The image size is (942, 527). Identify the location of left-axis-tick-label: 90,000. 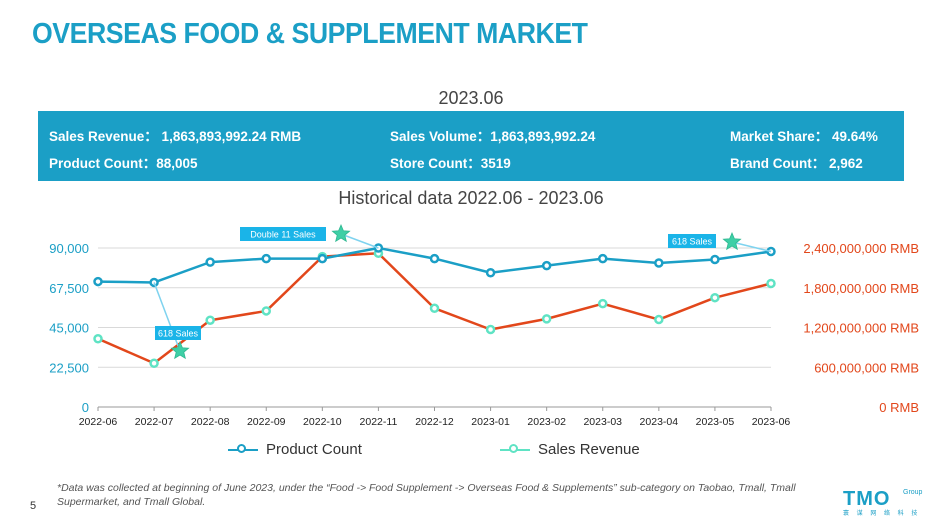
(69, 248).